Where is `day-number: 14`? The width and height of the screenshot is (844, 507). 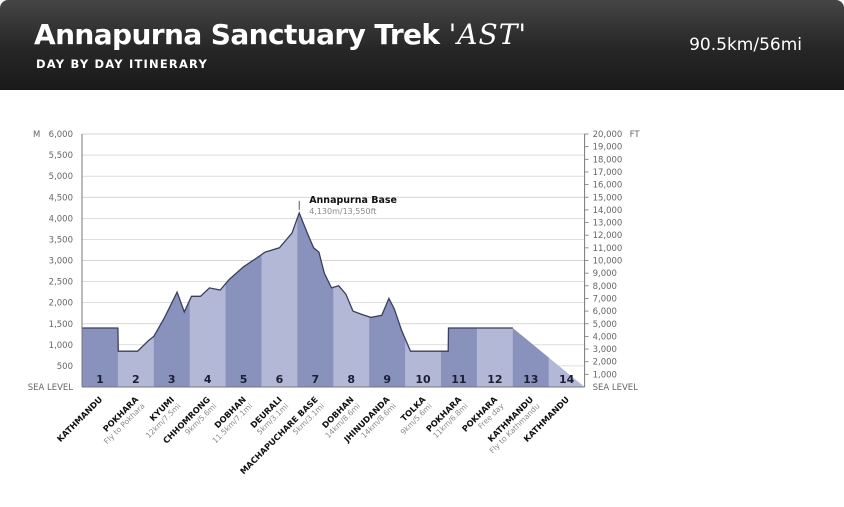 day-number: 14 is located at coordinates (567, 379).